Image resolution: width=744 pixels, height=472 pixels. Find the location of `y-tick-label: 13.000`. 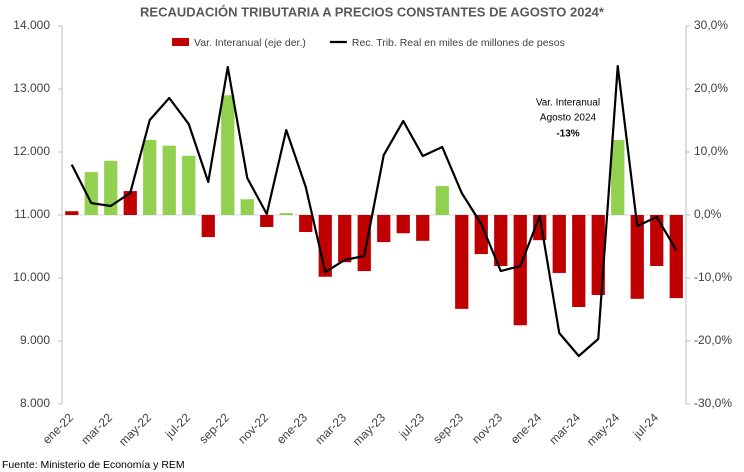

y-tick-label: 13.000 is located at coordinates (31, 88).